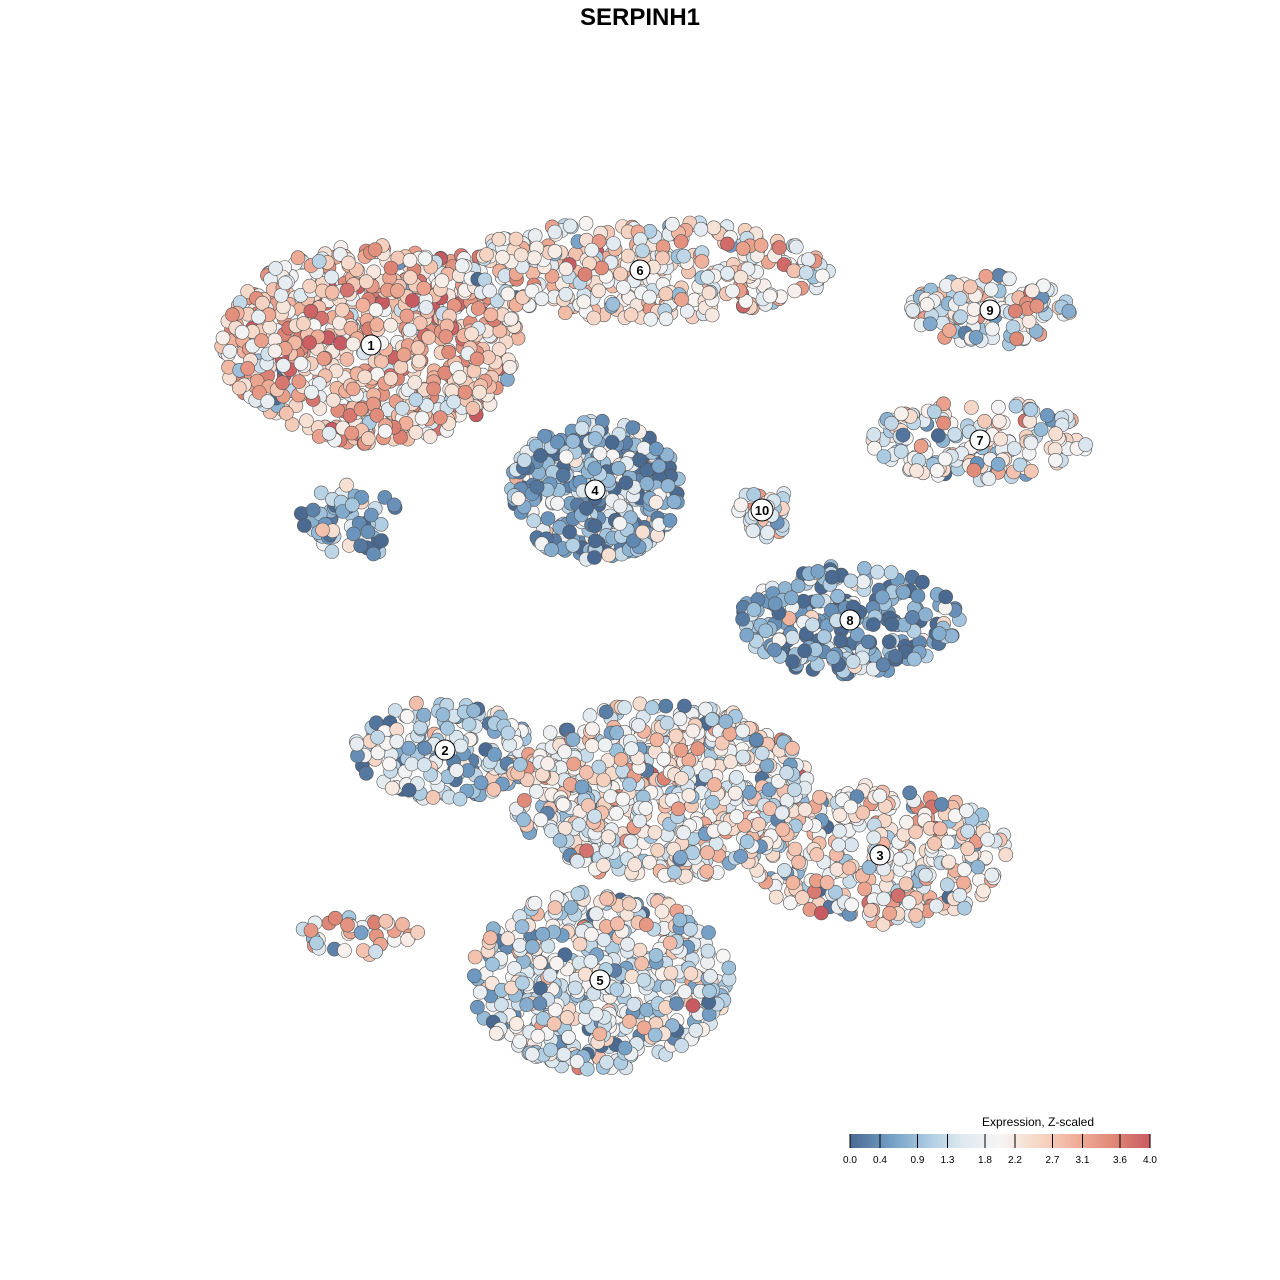 The width and height of the screenshot is (1280, 1280). What do you see at coordinates (989, 310) in the screenshot?
I see `svg-text: 9` at bounding box center [989, 310].